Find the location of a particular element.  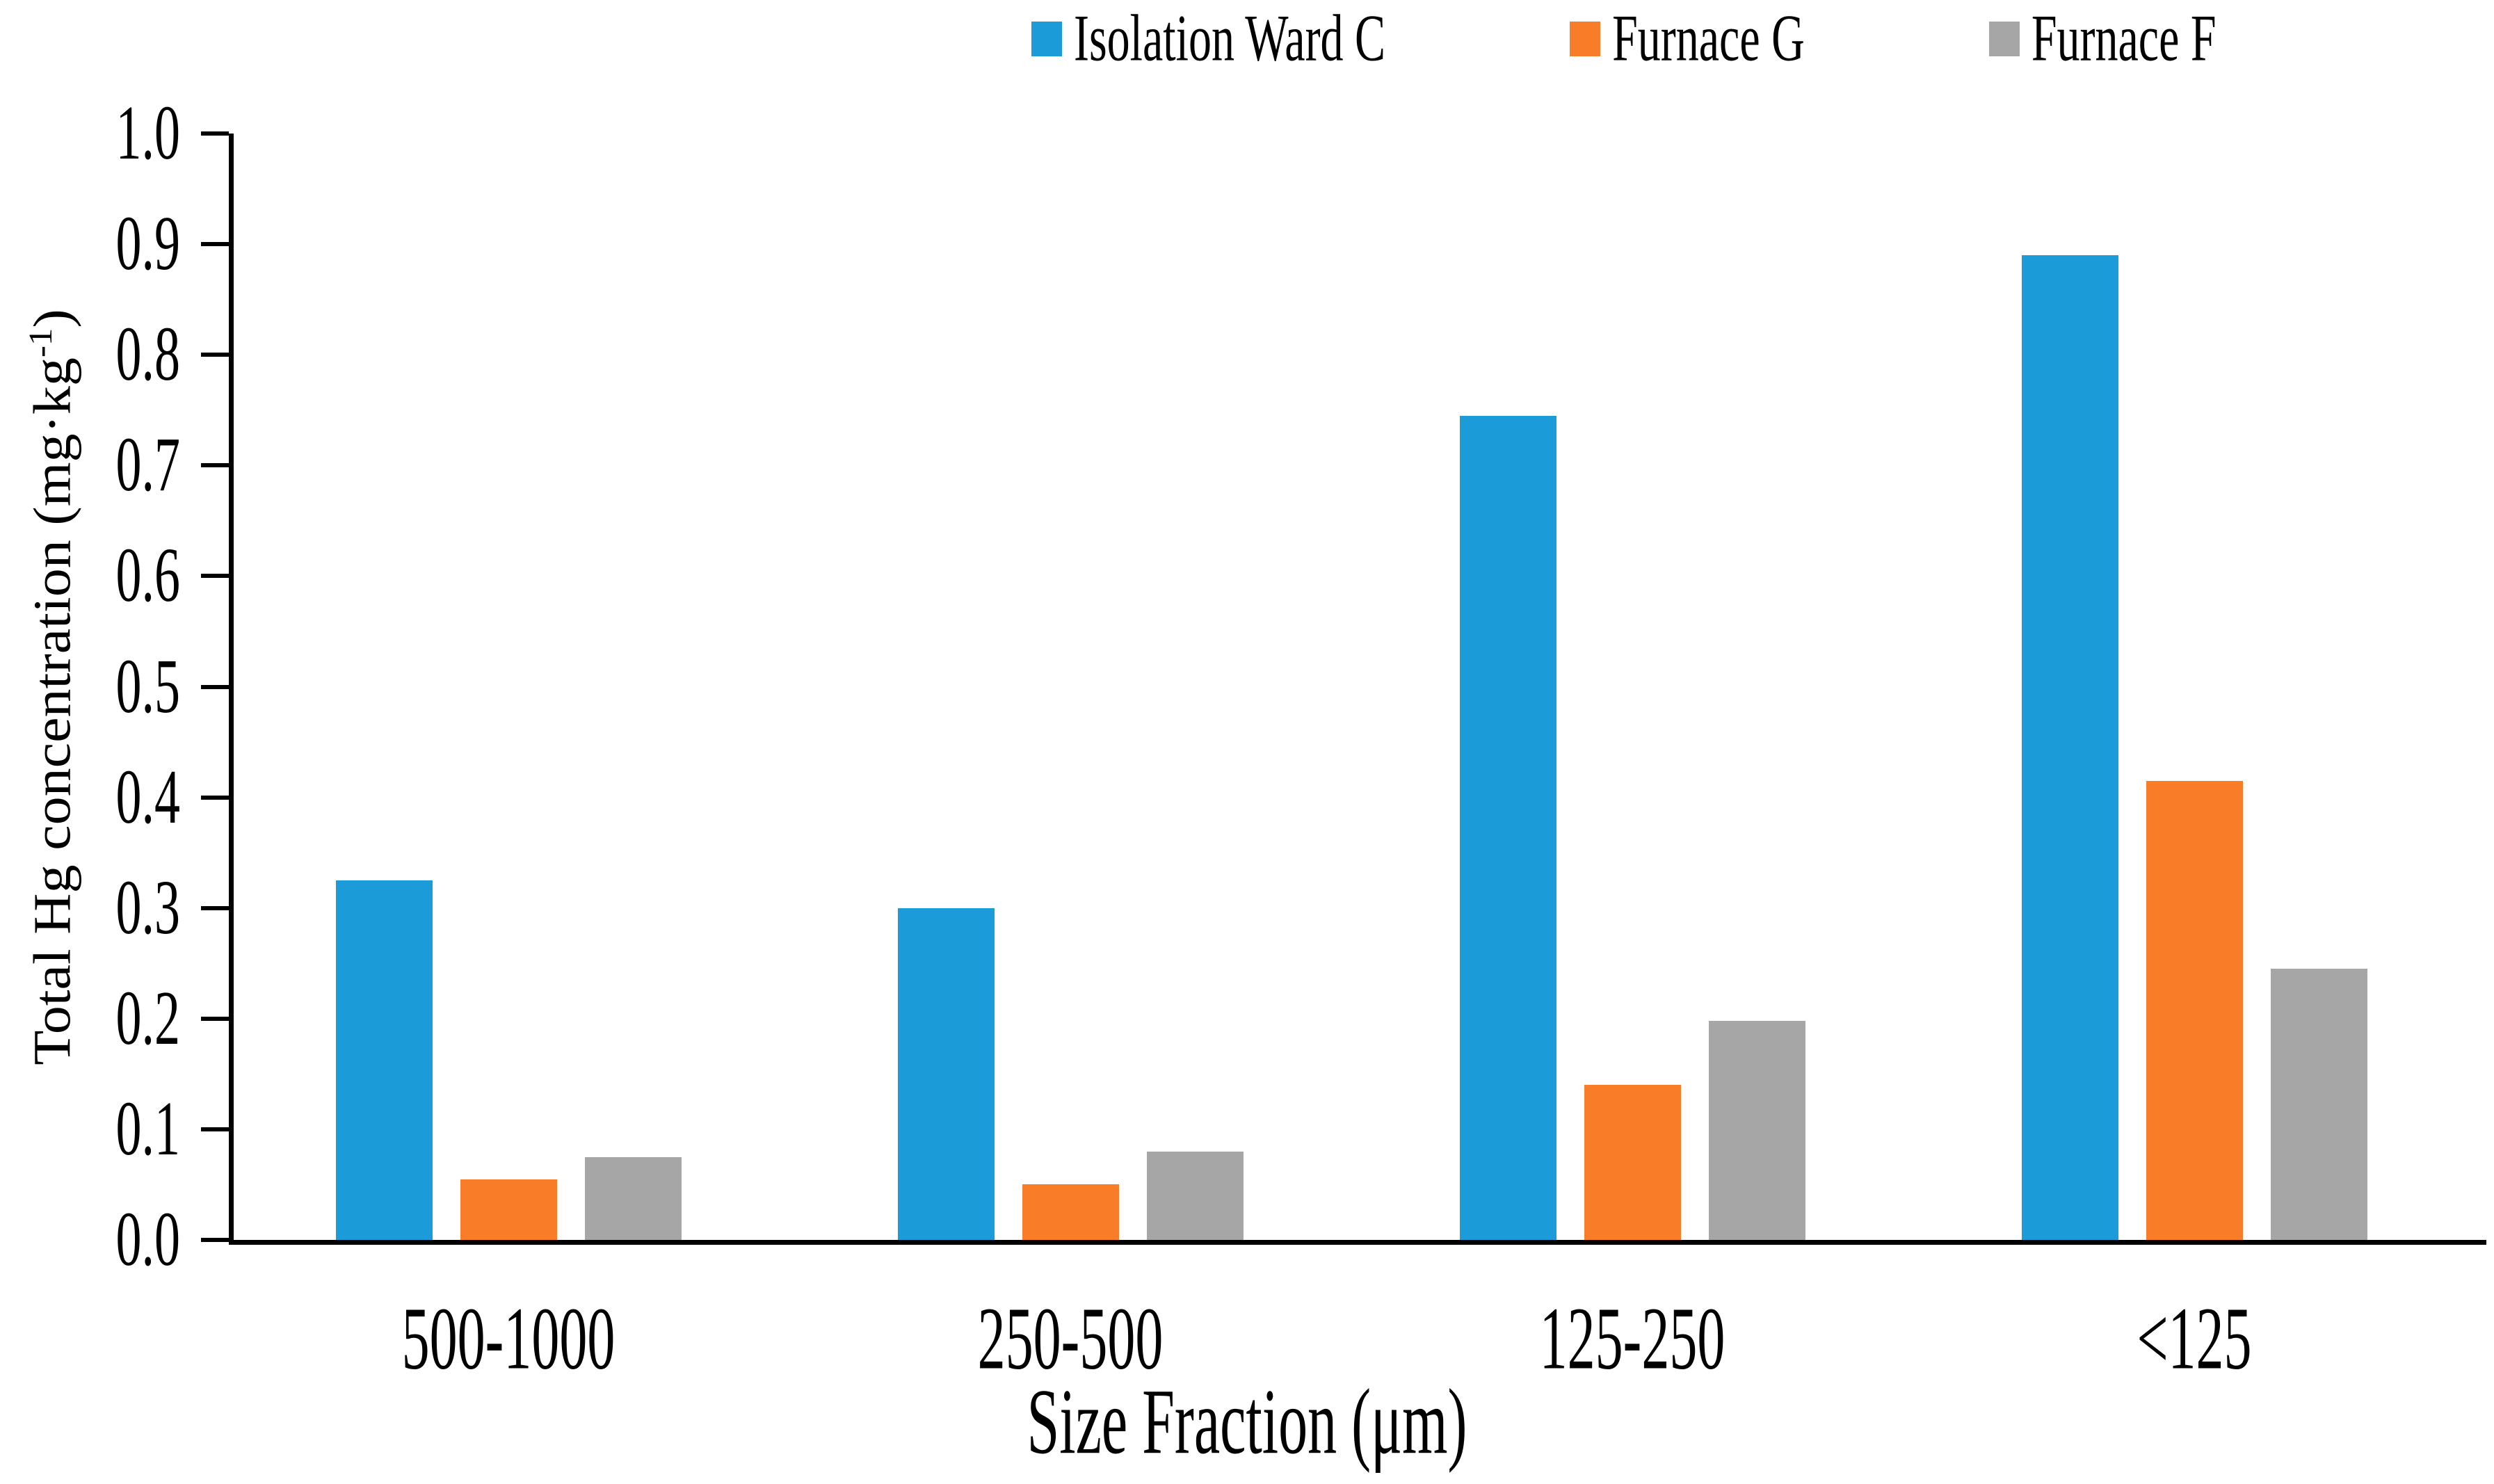

x-axis-title: Size Fraction (μm) is located at coordinates (1247, 1422).